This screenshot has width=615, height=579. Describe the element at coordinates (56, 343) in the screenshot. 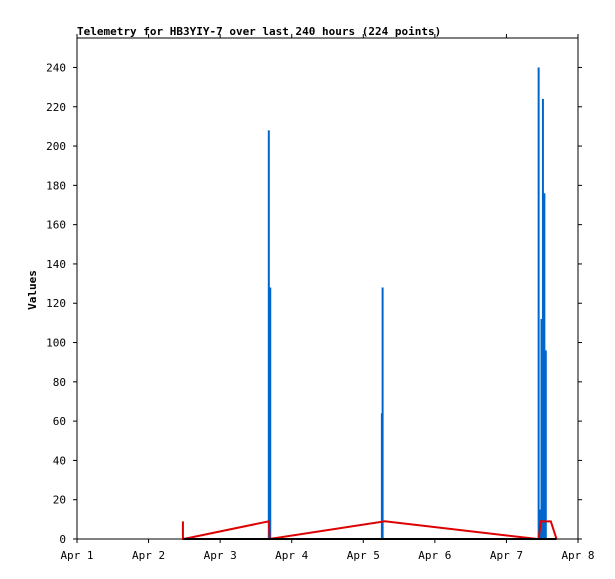

I see `y-tick-label: 100` at that location.